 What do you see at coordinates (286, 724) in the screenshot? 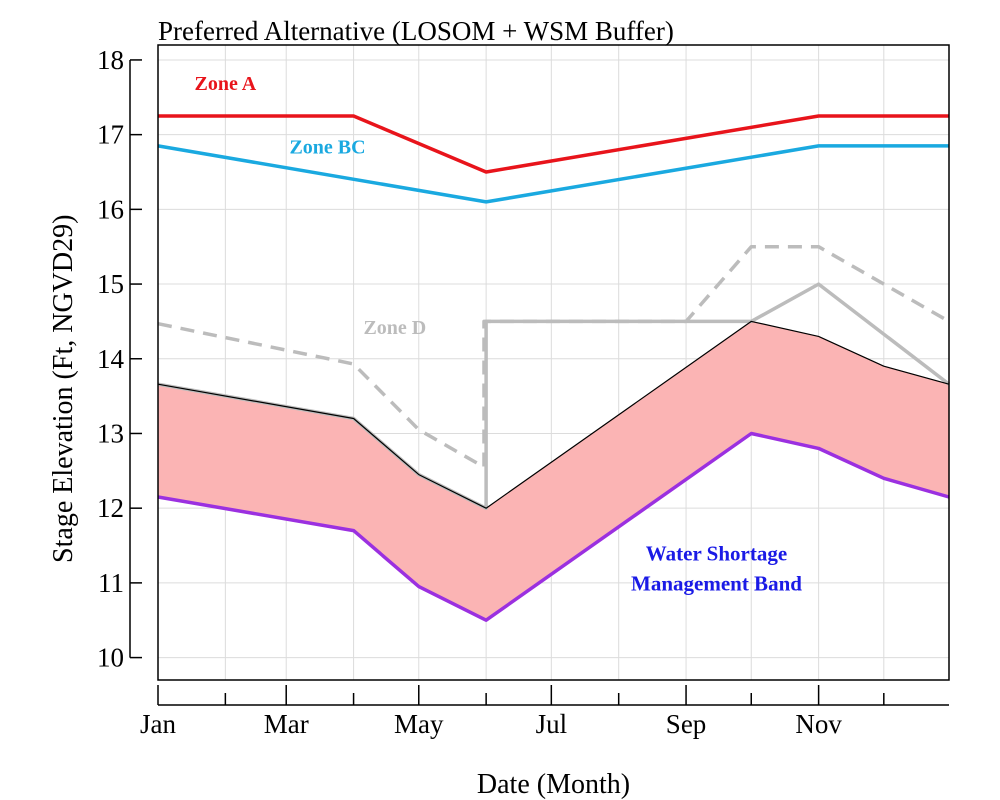
I see `x-tick-label: Mar` at bounding box center [286, 724].